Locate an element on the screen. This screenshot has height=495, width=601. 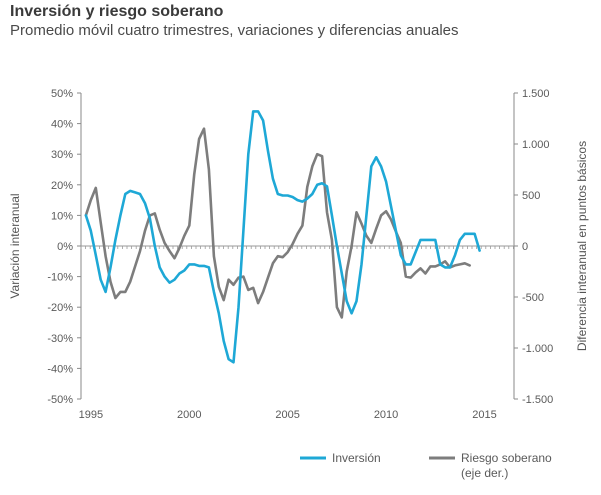
y-tick-label: 40% is located at coordinates (62, 125).